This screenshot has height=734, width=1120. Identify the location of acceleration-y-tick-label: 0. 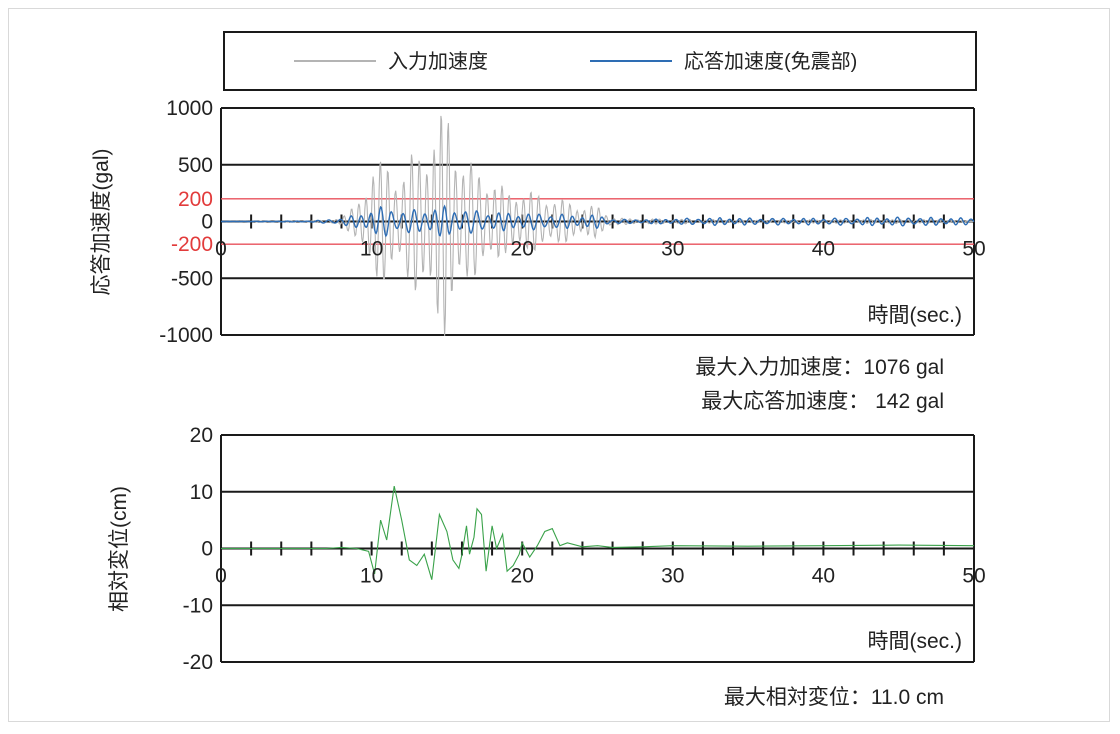
(207, 222).